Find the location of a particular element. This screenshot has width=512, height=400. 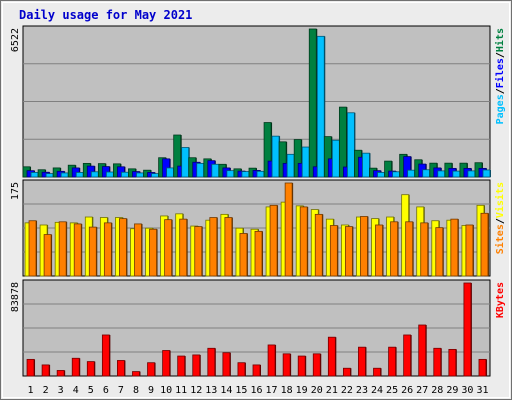

x-tick-label: 13 is located at coordinates (211, 390).